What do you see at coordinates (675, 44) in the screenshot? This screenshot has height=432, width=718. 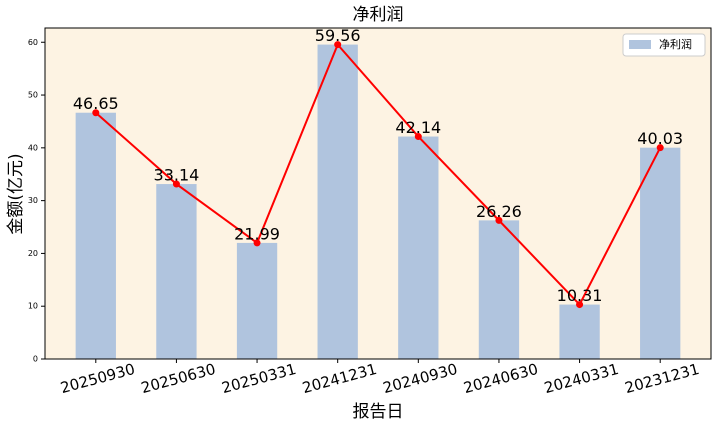 I see `legend-label: 净利润` at bounding box center [675, 44].